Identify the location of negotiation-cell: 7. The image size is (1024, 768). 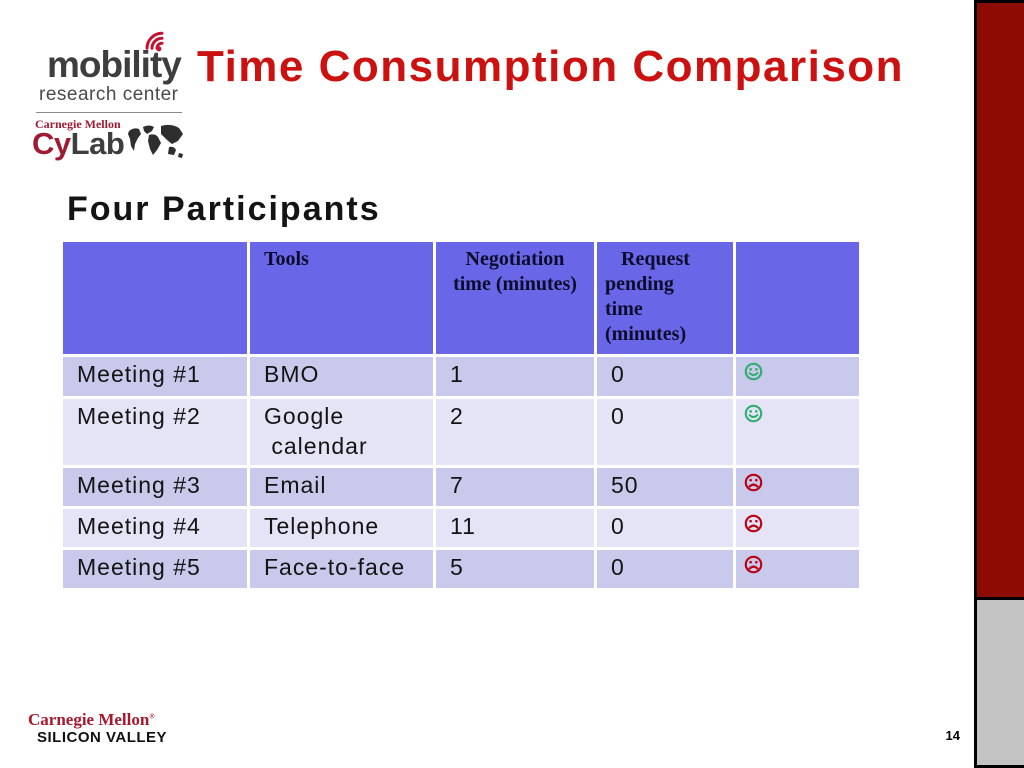
(515, 487).